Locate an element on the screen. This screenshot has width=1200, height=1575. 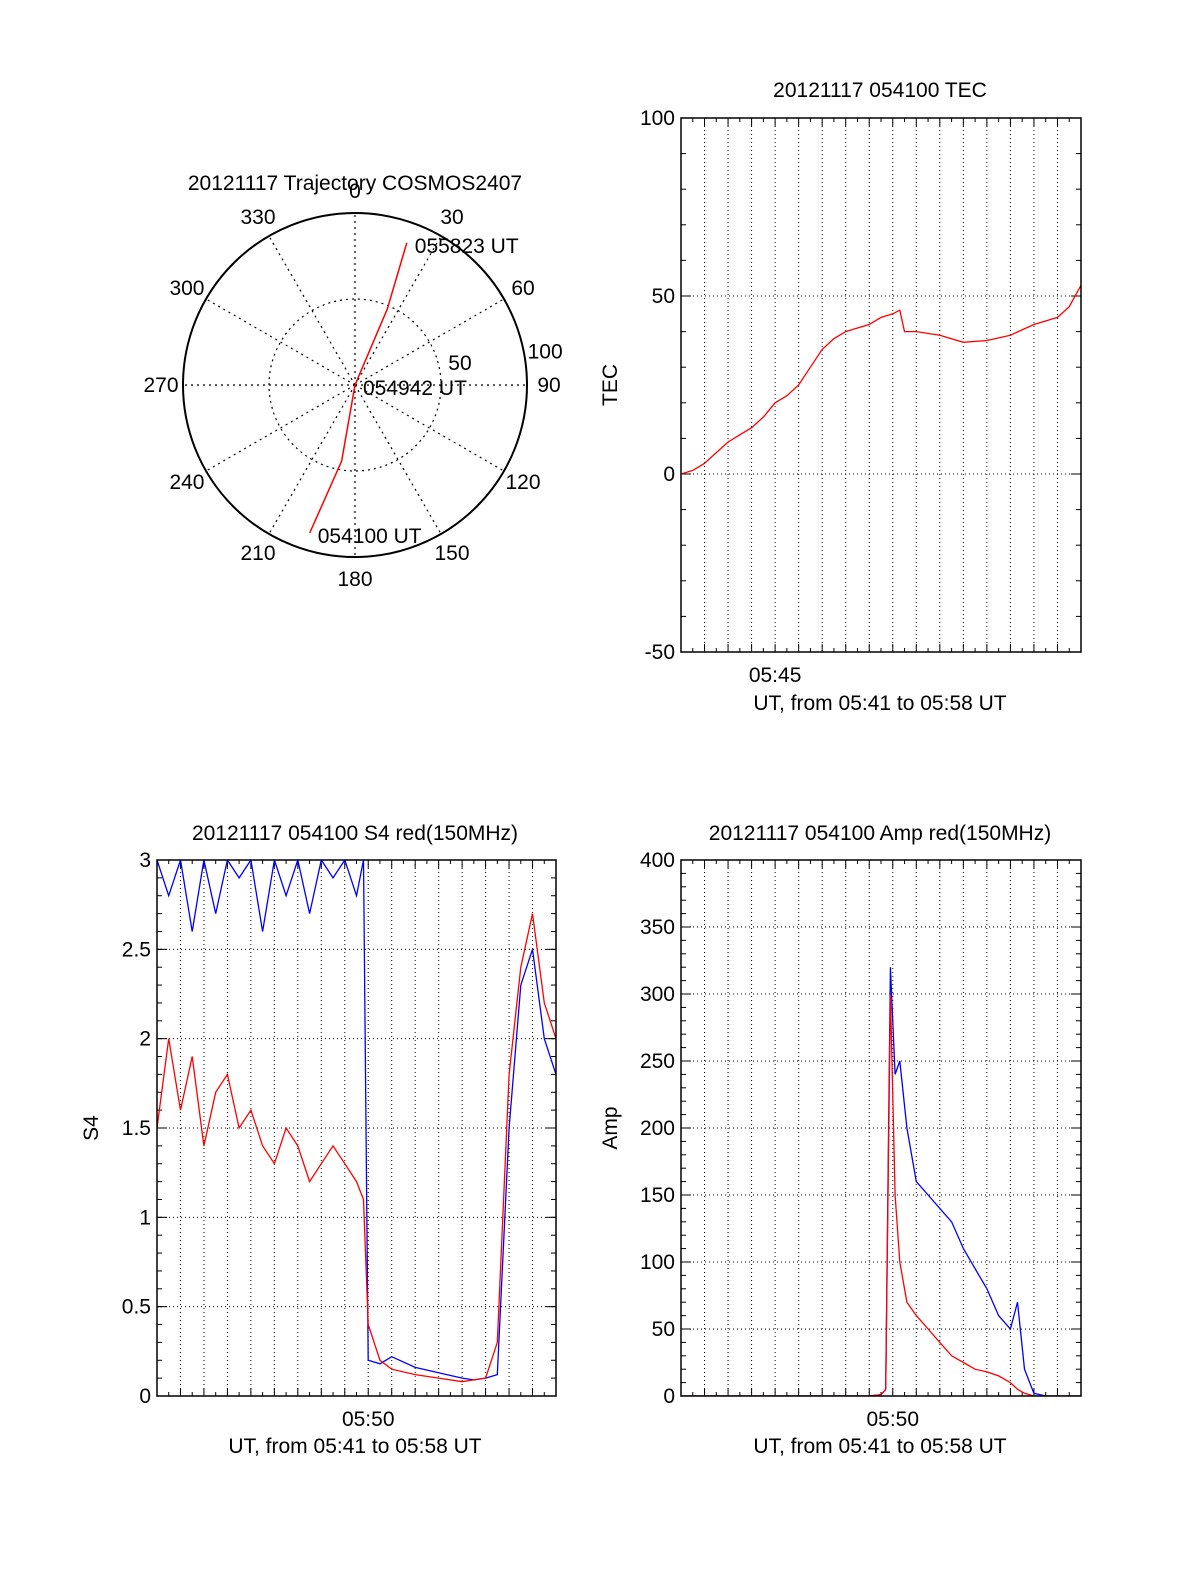
tec-title: 20121117 054100 TEC is located at coordinates (880, 90).